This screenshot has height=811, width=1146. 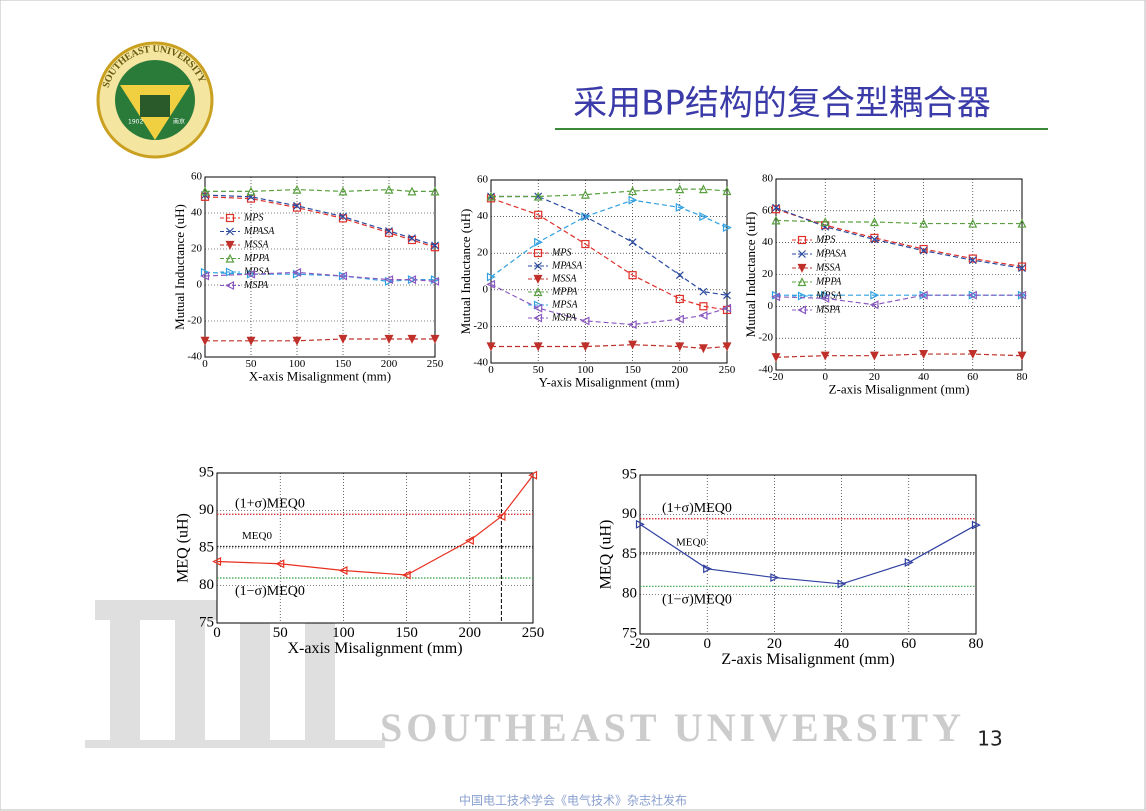 I want to click on x-tick-label: 40, so click(x=924, y=377).